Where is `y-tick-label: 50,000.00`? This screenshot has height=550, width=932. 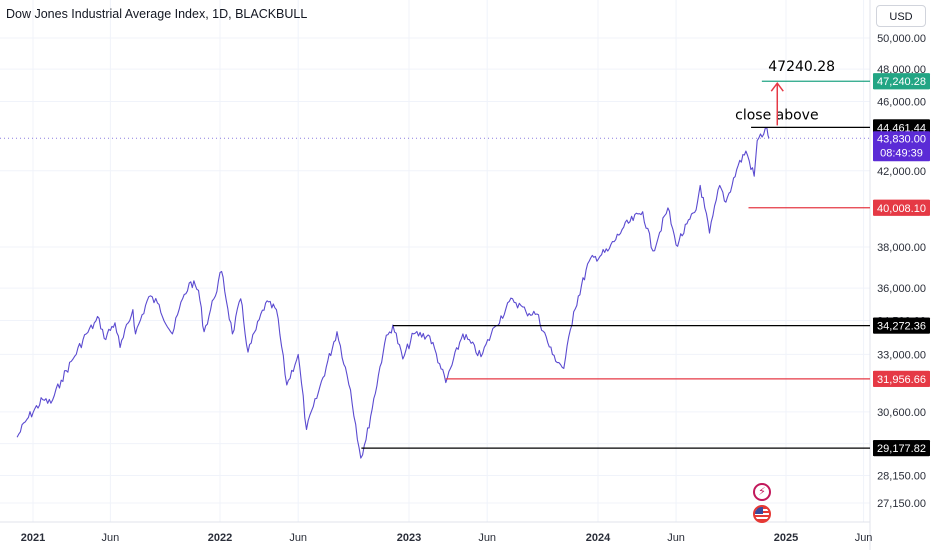 y-tick-label: 50,000.00 is located at coordinates (901, 39).